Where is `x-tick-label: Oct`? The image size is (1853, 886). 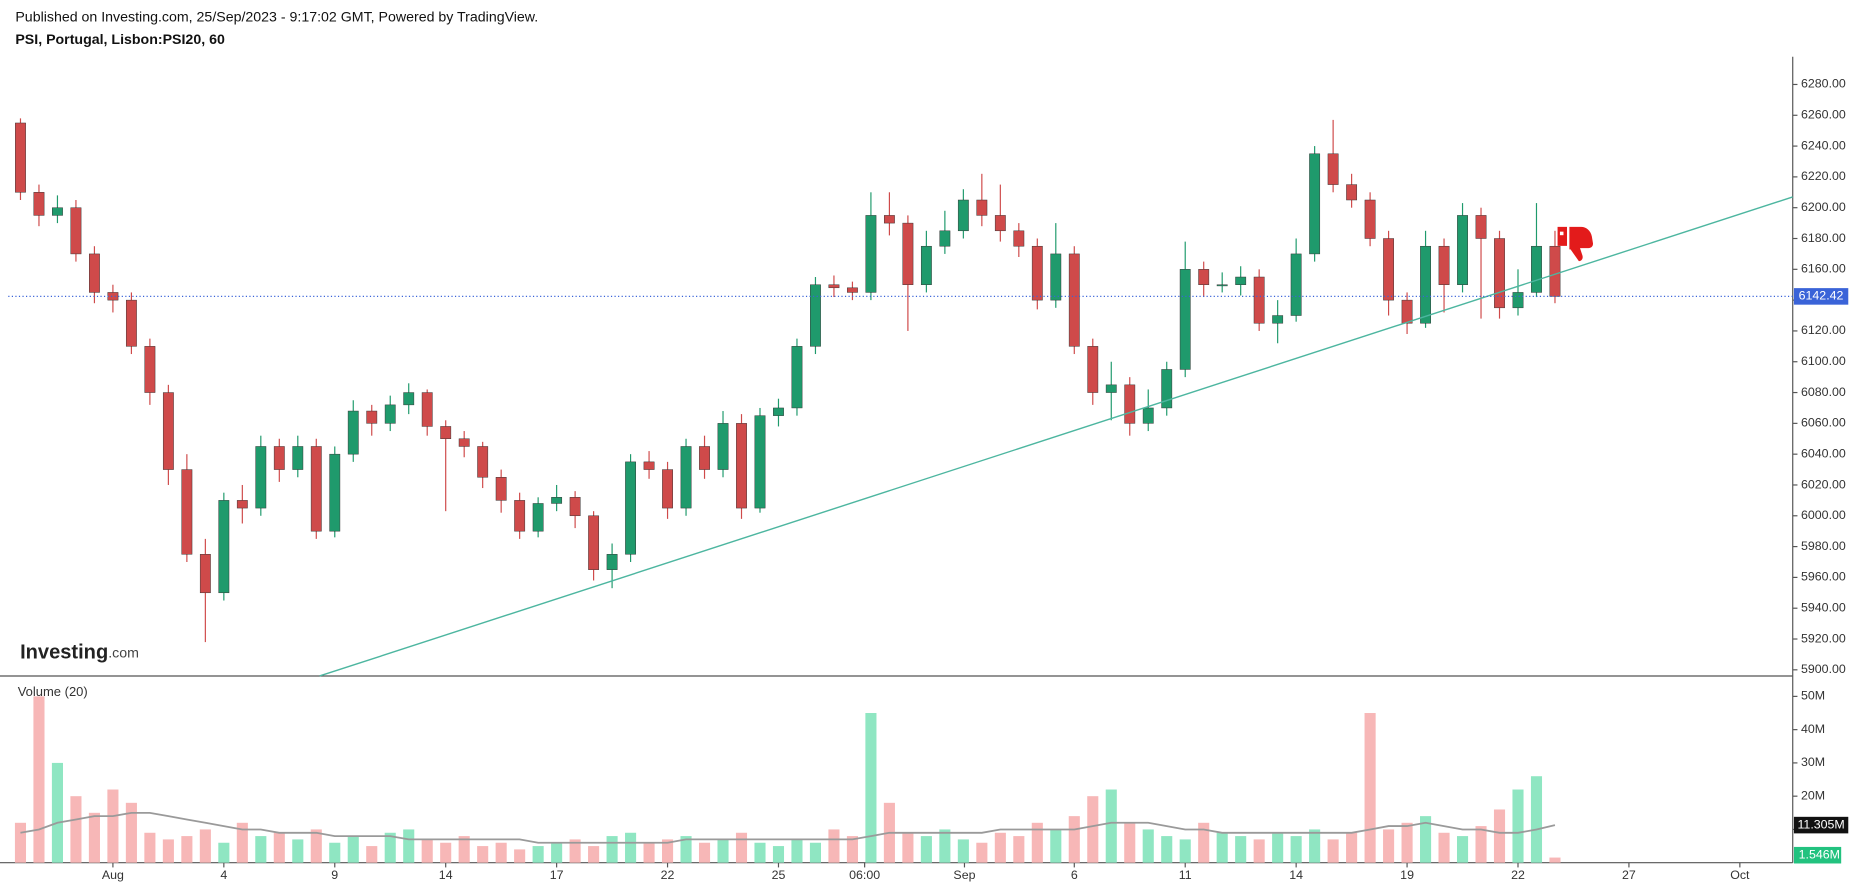 x-tick-label: Oct is located at coordinates (1740, 875).